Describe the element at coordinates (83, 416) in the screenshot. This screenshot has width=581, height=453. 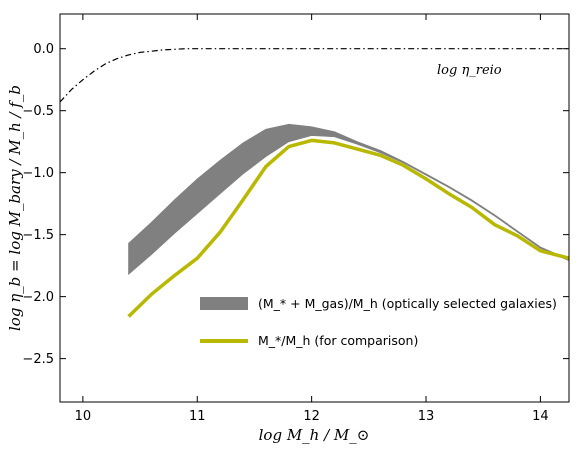
I see `x-tick-label-0: 10` at that location.